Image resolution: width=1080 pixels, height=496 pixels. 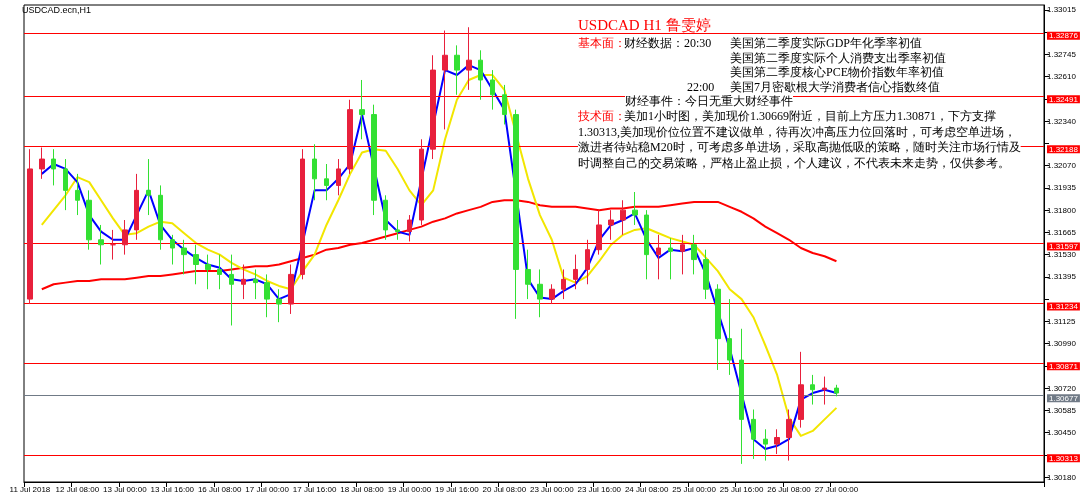 What do you see at coordinates (836, 489) in the screenshot?
I see `x-tick-label: 27 Jul 00:00` at bounding box center [836, 489].